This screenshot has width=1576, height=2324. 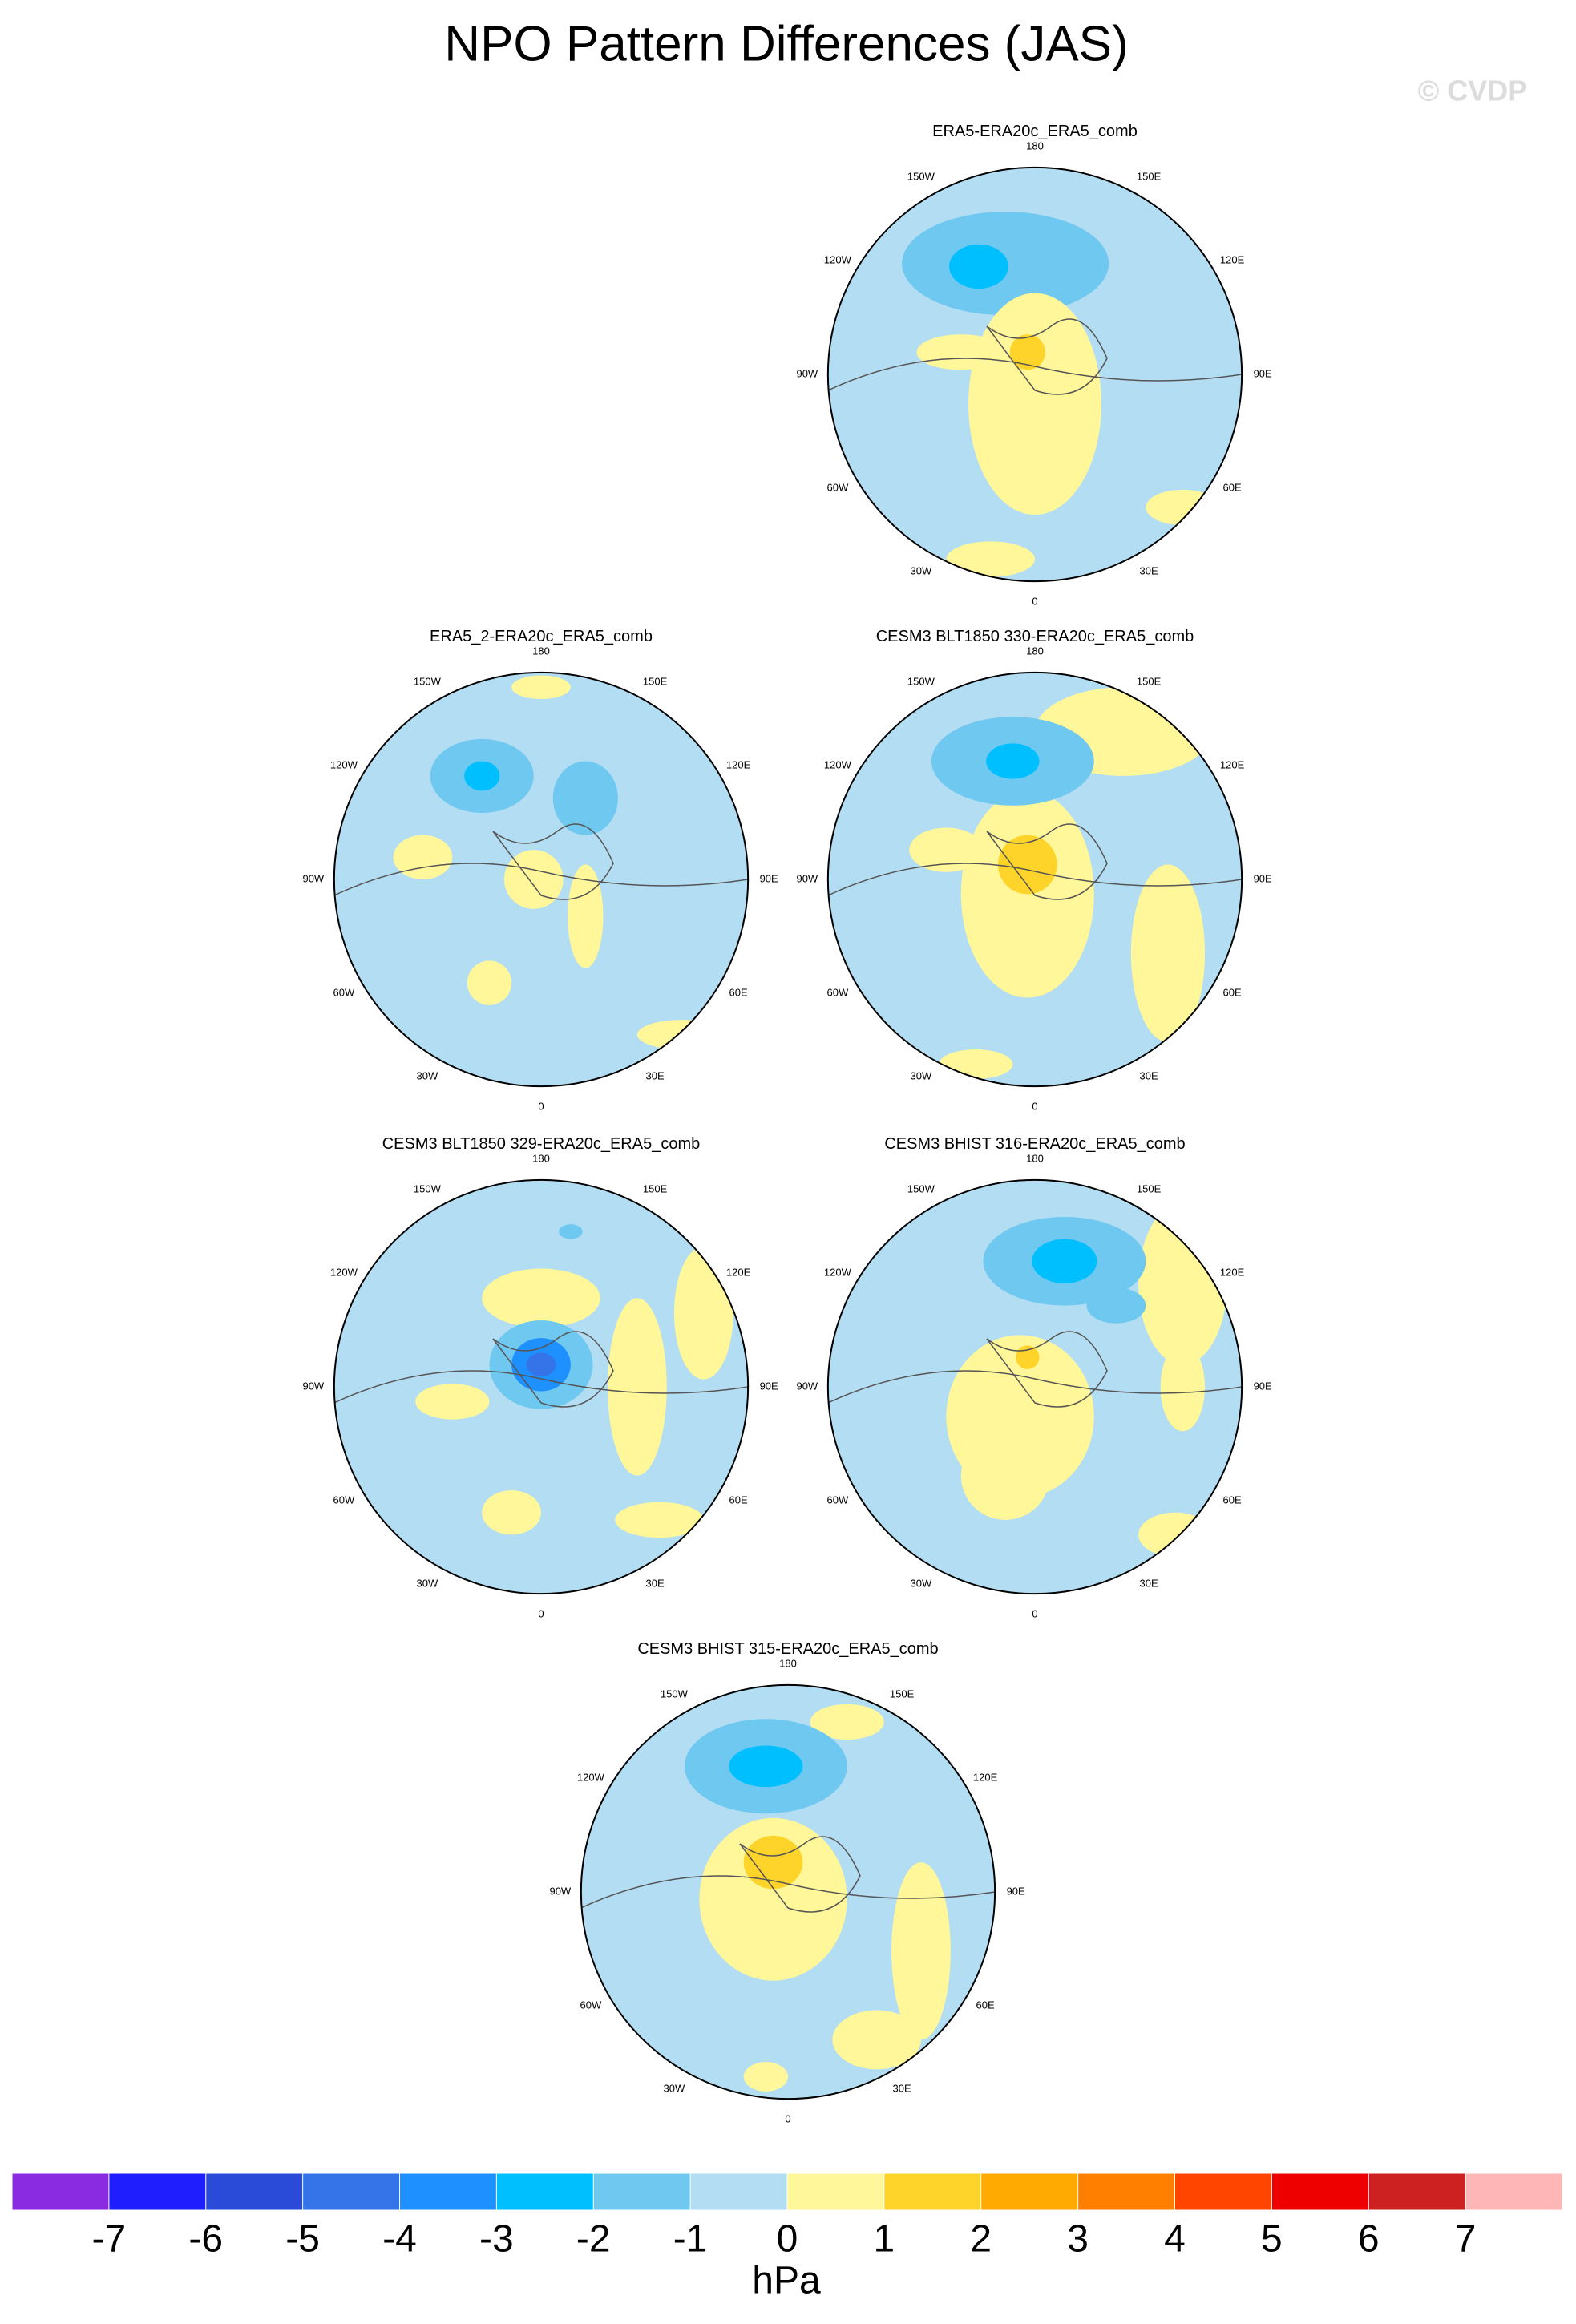 What do you see at coordinates (1473, 91) in the screenshot?
I see `watermark: © CVDP` at bounding box center [1473, 91].